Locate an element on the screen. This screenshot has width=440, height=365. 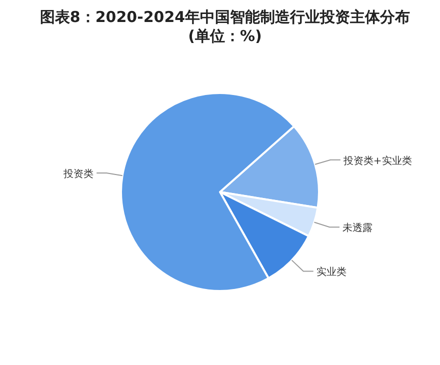
slice-label: 未透露 is located at coordinates (357, 228).